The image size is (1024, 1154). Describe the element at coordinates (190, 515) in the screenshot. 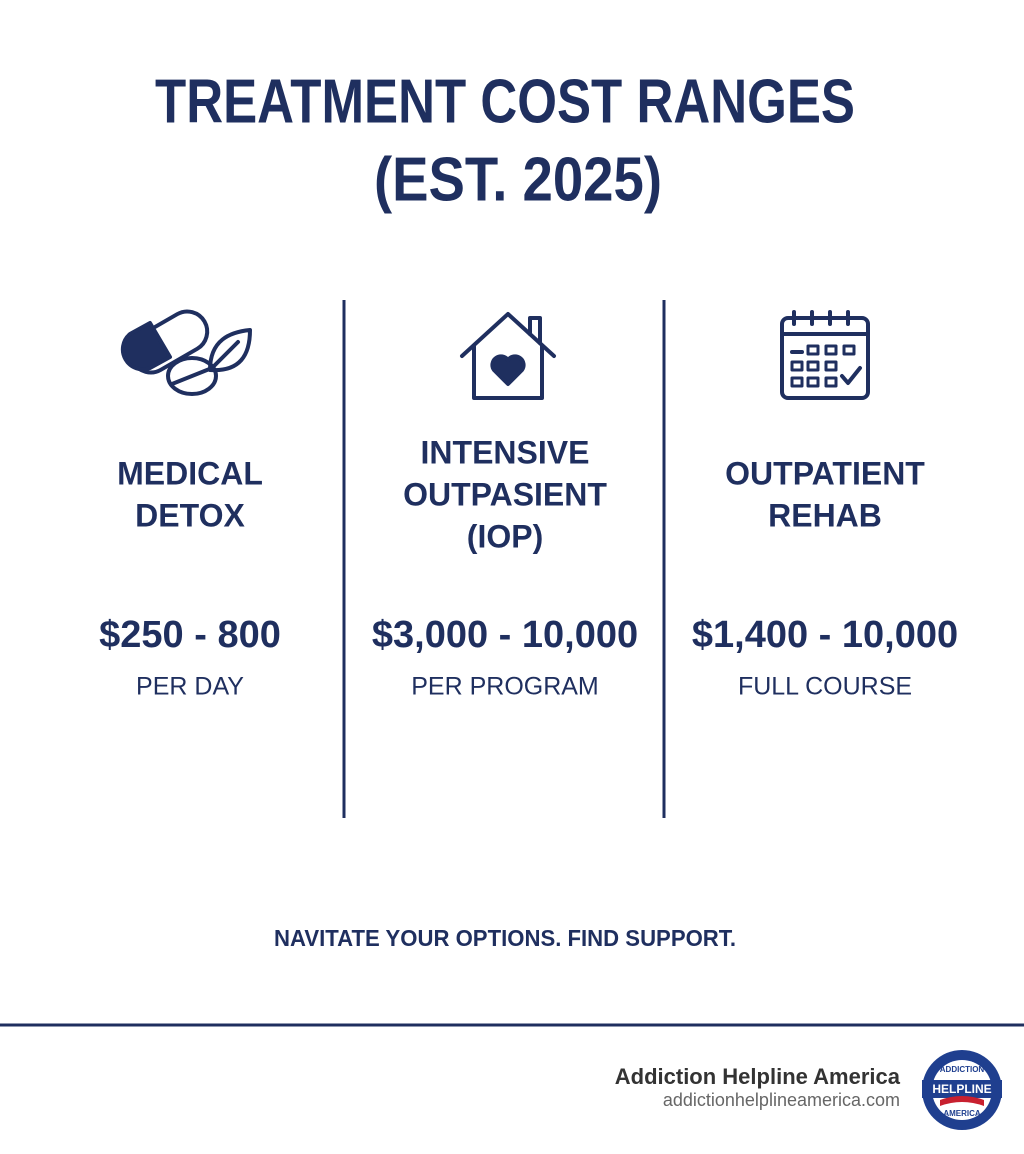

I see `column-name: DETOX` at that location.